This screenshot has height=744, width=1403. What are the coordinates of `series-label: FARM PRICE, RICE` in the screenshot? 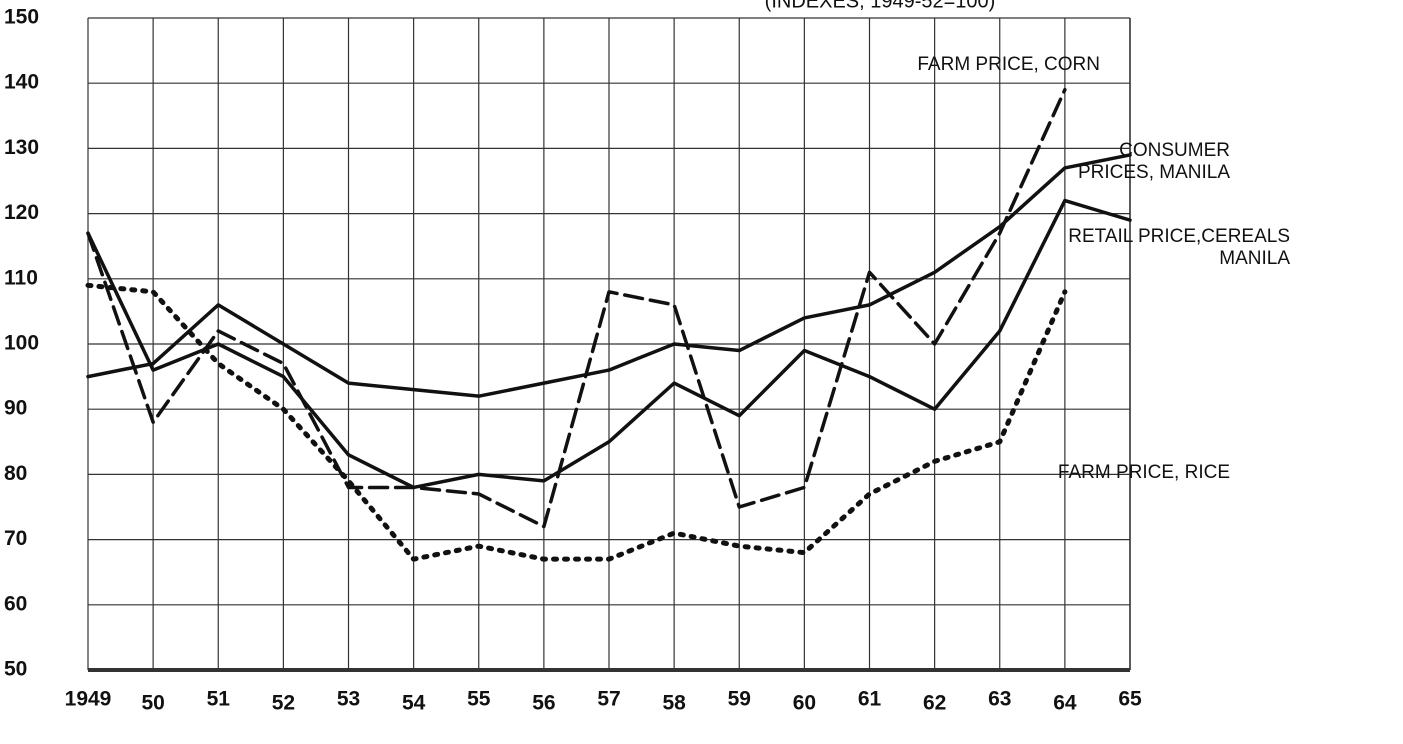 It's located at (1143, 472).